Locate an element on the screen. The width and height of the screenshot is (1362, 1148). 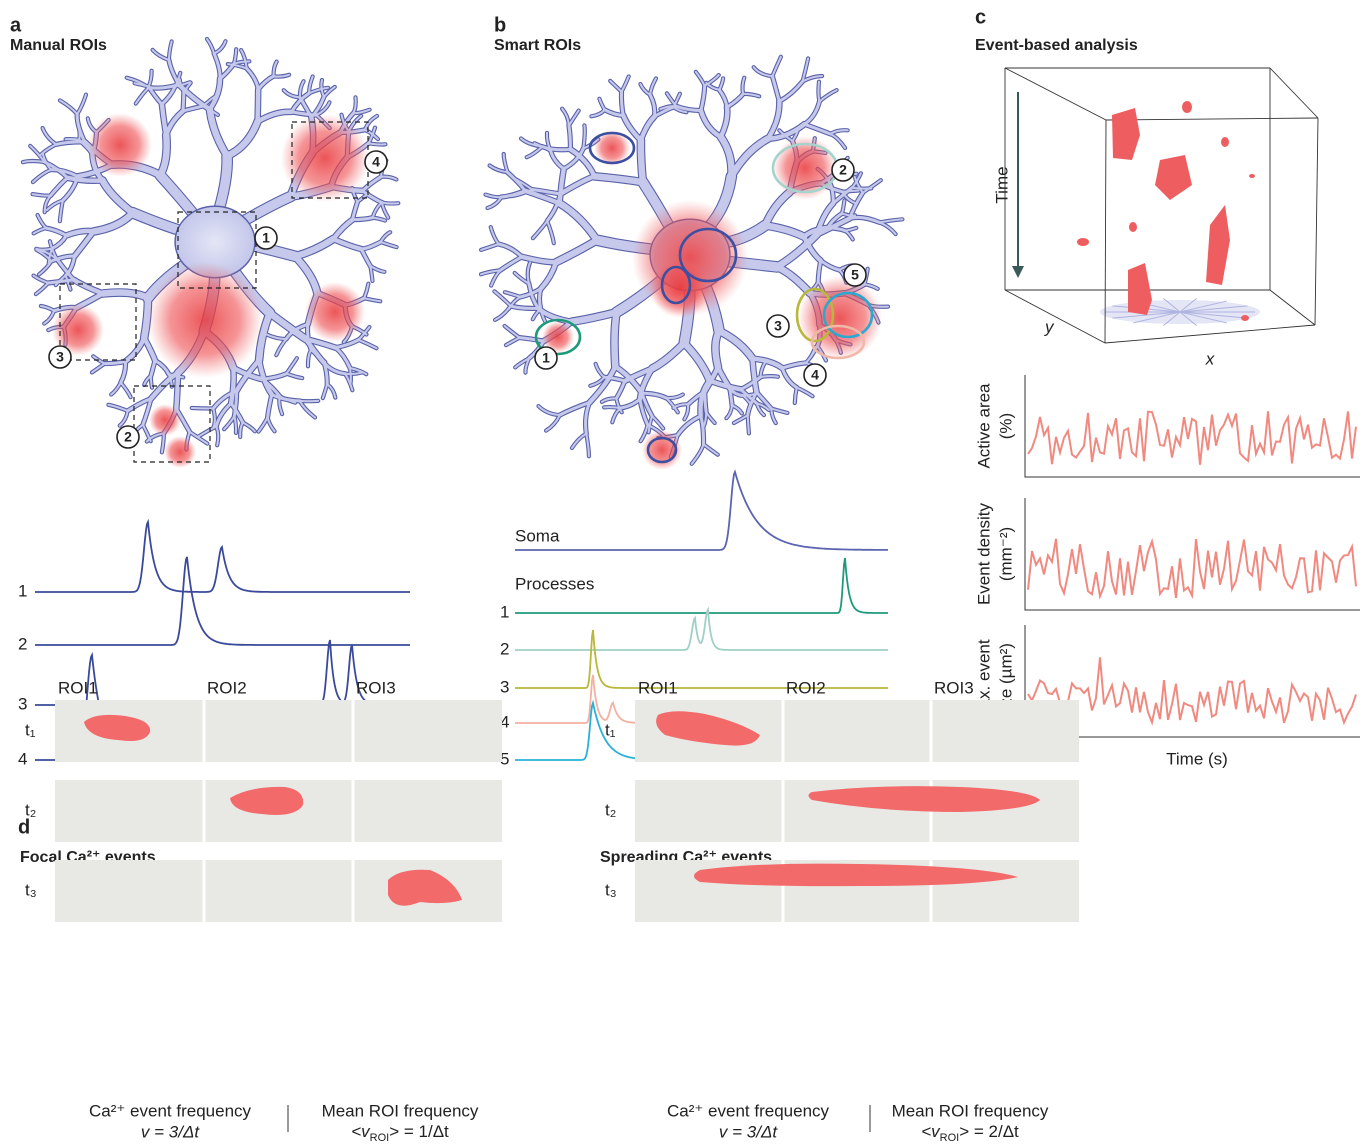
roi-number: 3 is located at coordinates (778, 326).